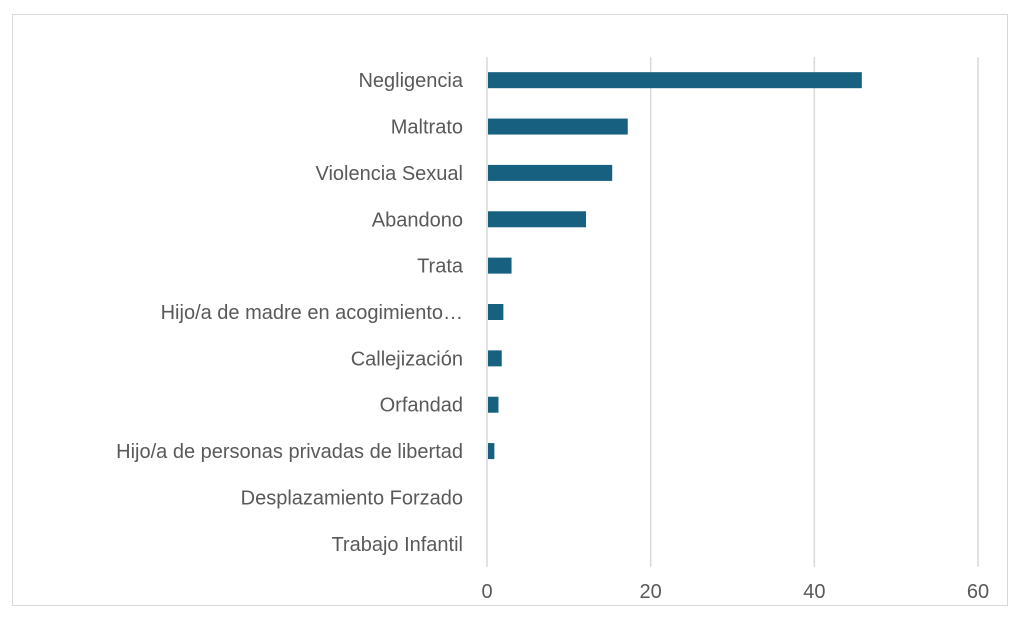  Describe the element at coordinates (389, 174) in the screenshot. I see `category-label: Violencia Sexual` at that location.